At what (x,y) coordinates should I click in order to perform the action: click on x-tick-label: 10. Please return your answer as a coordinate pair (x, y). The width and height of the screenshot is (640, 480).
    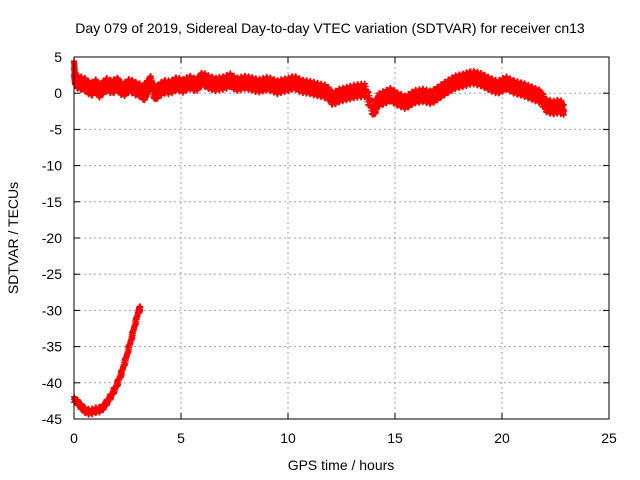
    Looking at the image, I should click on (288, 438).